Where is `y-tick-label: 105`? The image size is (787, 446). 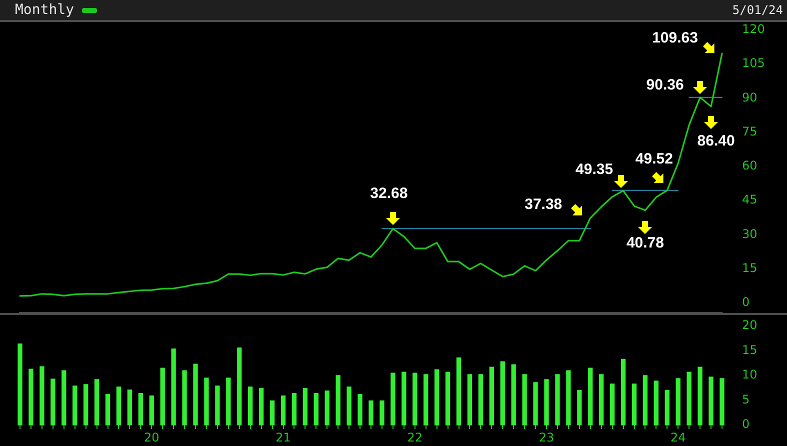
y-tick-label: 105 is located at coordinates (753, 63).